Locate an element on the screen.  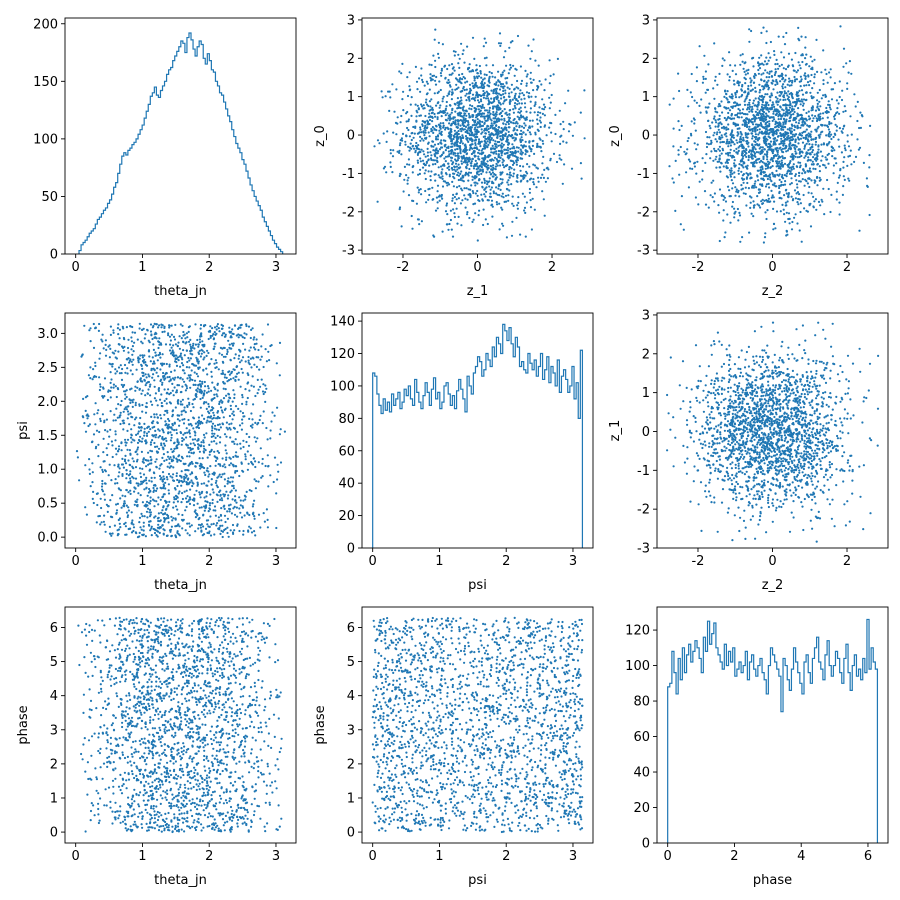
y-axis-label: z_0 is located at coordinates (615, 136).